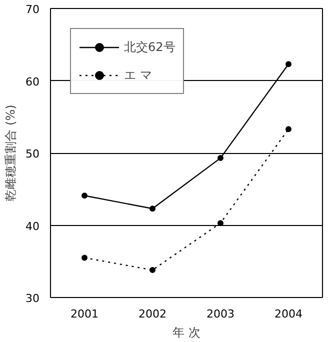 This screenshot has height=342, width=328. Describe the element at coordinates (33, 298) in the screenshot. I see `y-tick-label: 30` at that location.